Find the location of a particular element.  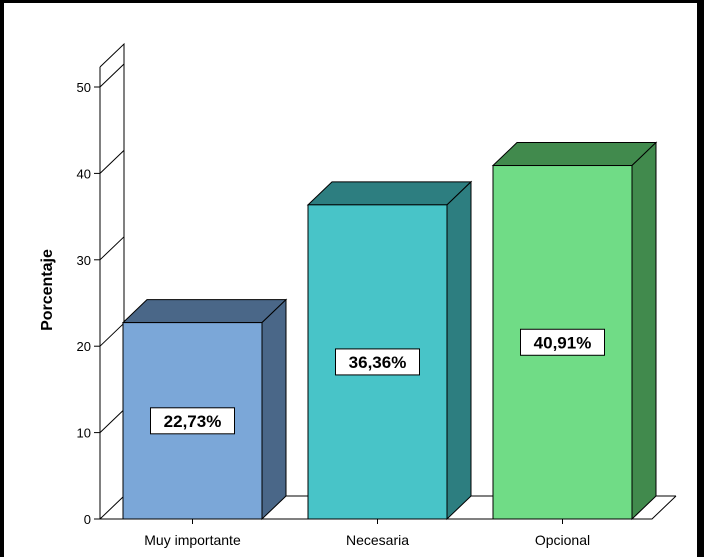

data-label: 36,36% is located at coordinates (377, 362).